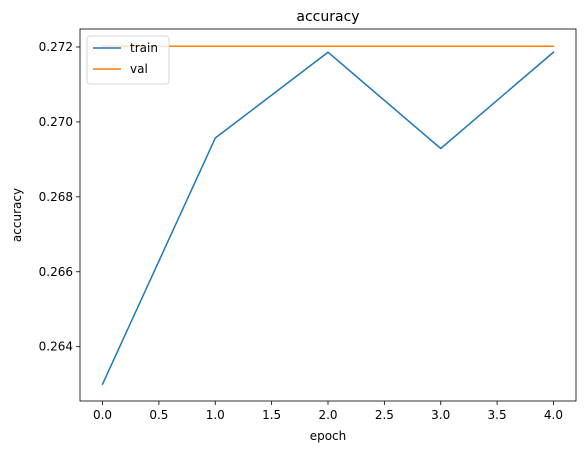 This screenshot has width=585, height=453. Describe the element at coordinates (56, 197) in the screenshot. I see `y-tick-label: 0.268` at that location.